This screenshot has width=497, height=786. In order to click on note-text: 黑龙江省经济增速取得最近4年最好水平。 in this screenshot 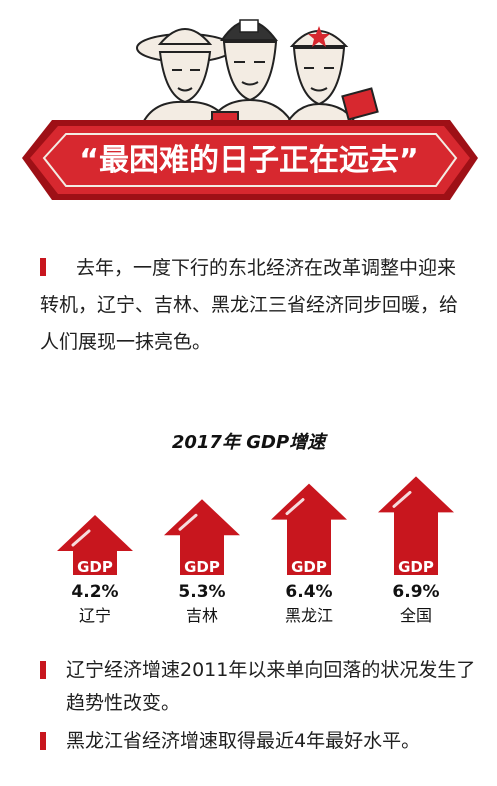, I will do `click(243, 741)`.